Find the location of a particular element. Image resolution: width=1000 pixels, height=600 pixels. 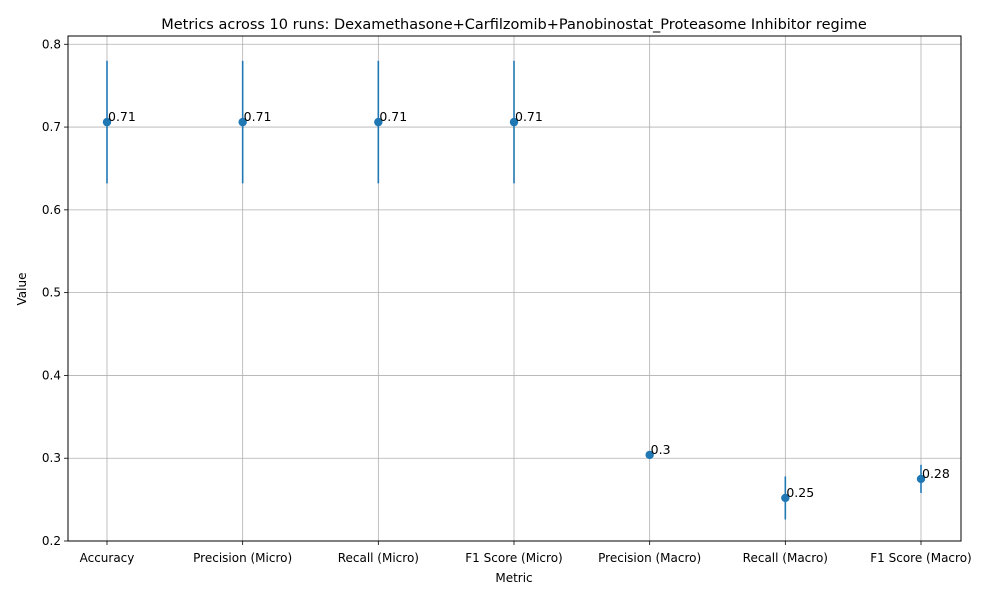

y-tick-label: 0.8 is located at coordinates (51, 44).